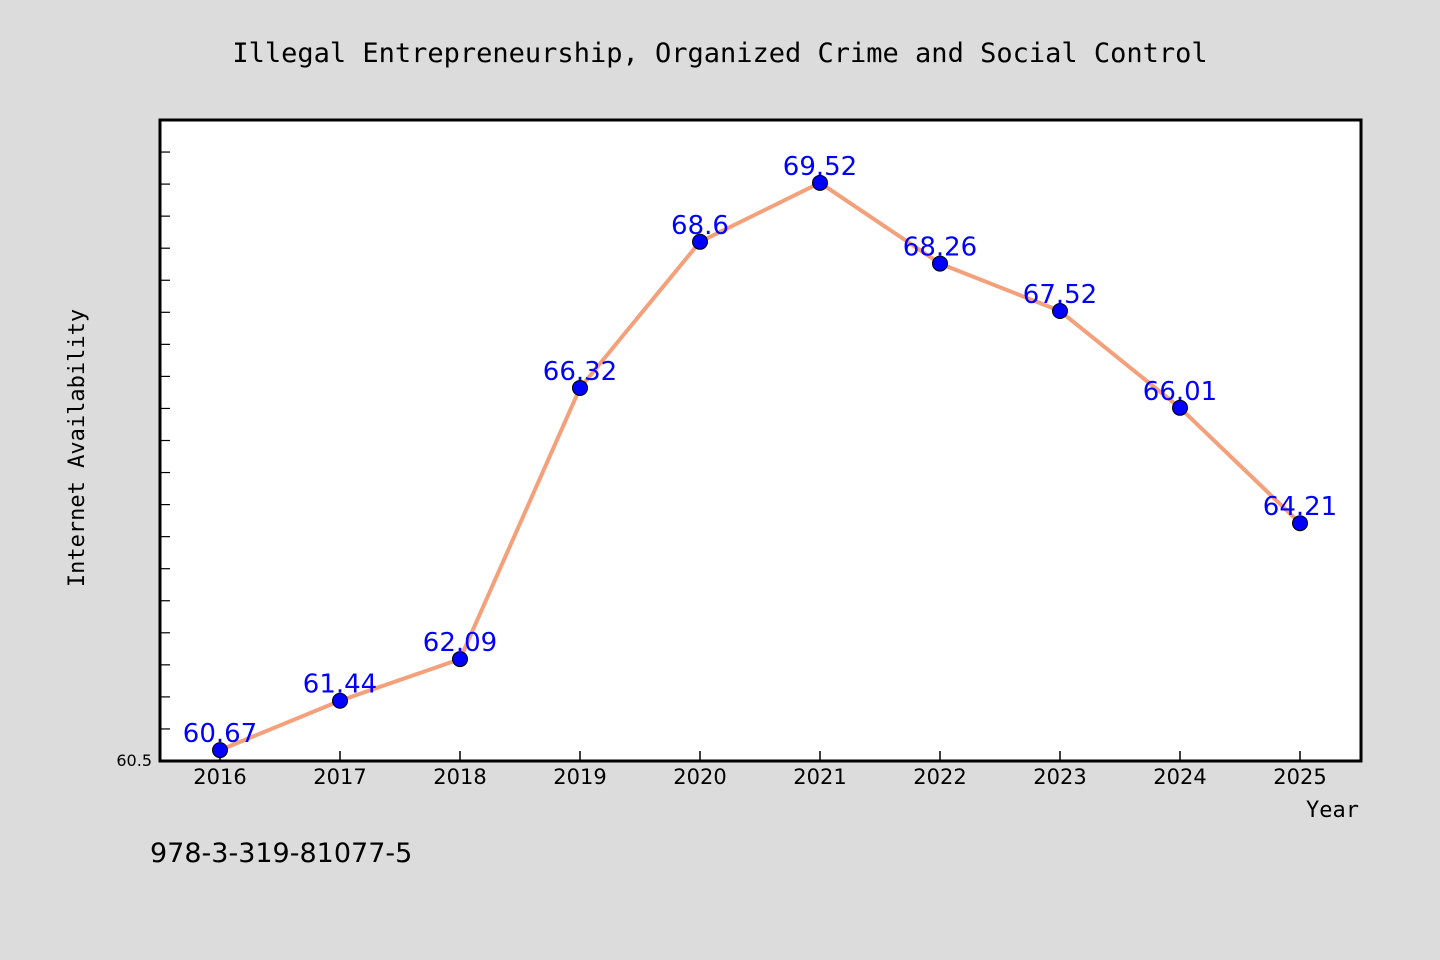 This screenshot has width=1440, height=960. Describe the element at coordinates (820, 167) in the screenshot. I see `data-label: 69.52` at that location.